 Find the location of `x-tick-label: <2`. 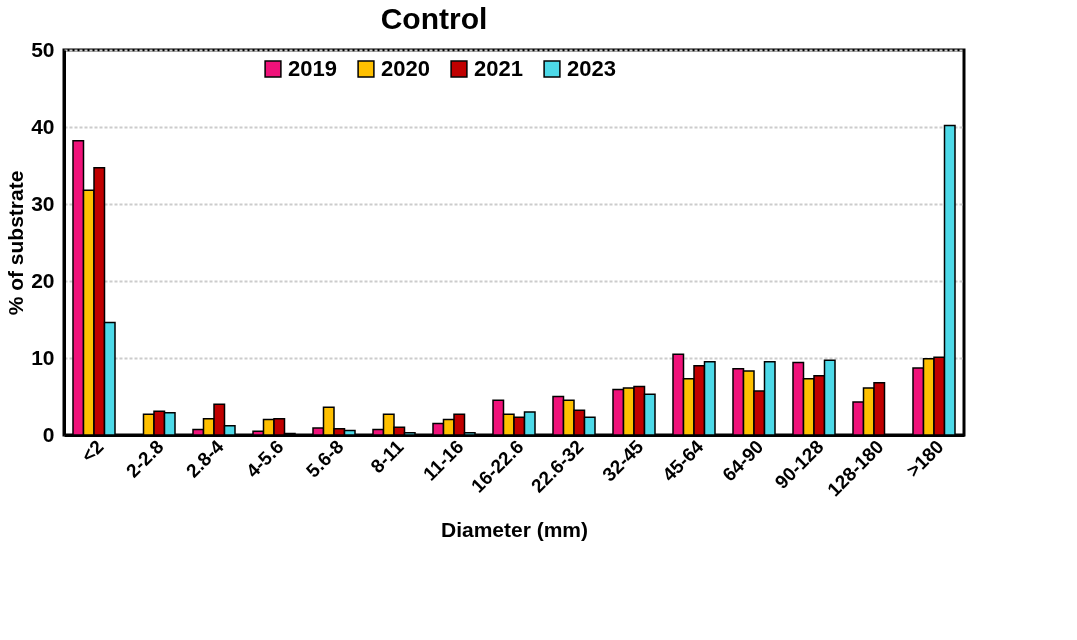

x-tick-label: <2 is located at coordinates (92, 451).